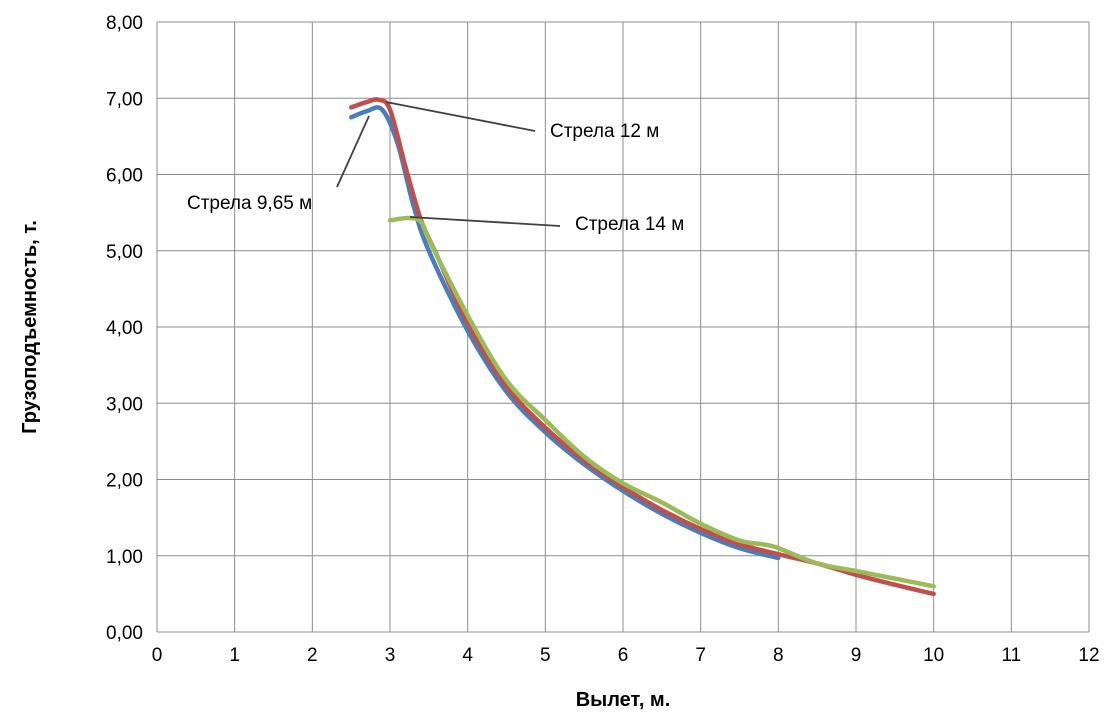 The width and height of the screenshot is (1111, 716). What do you see at coordinates (700, 655) in the screenshot?
I see `x-tick-label: 7` at bounding box center [700, 655].